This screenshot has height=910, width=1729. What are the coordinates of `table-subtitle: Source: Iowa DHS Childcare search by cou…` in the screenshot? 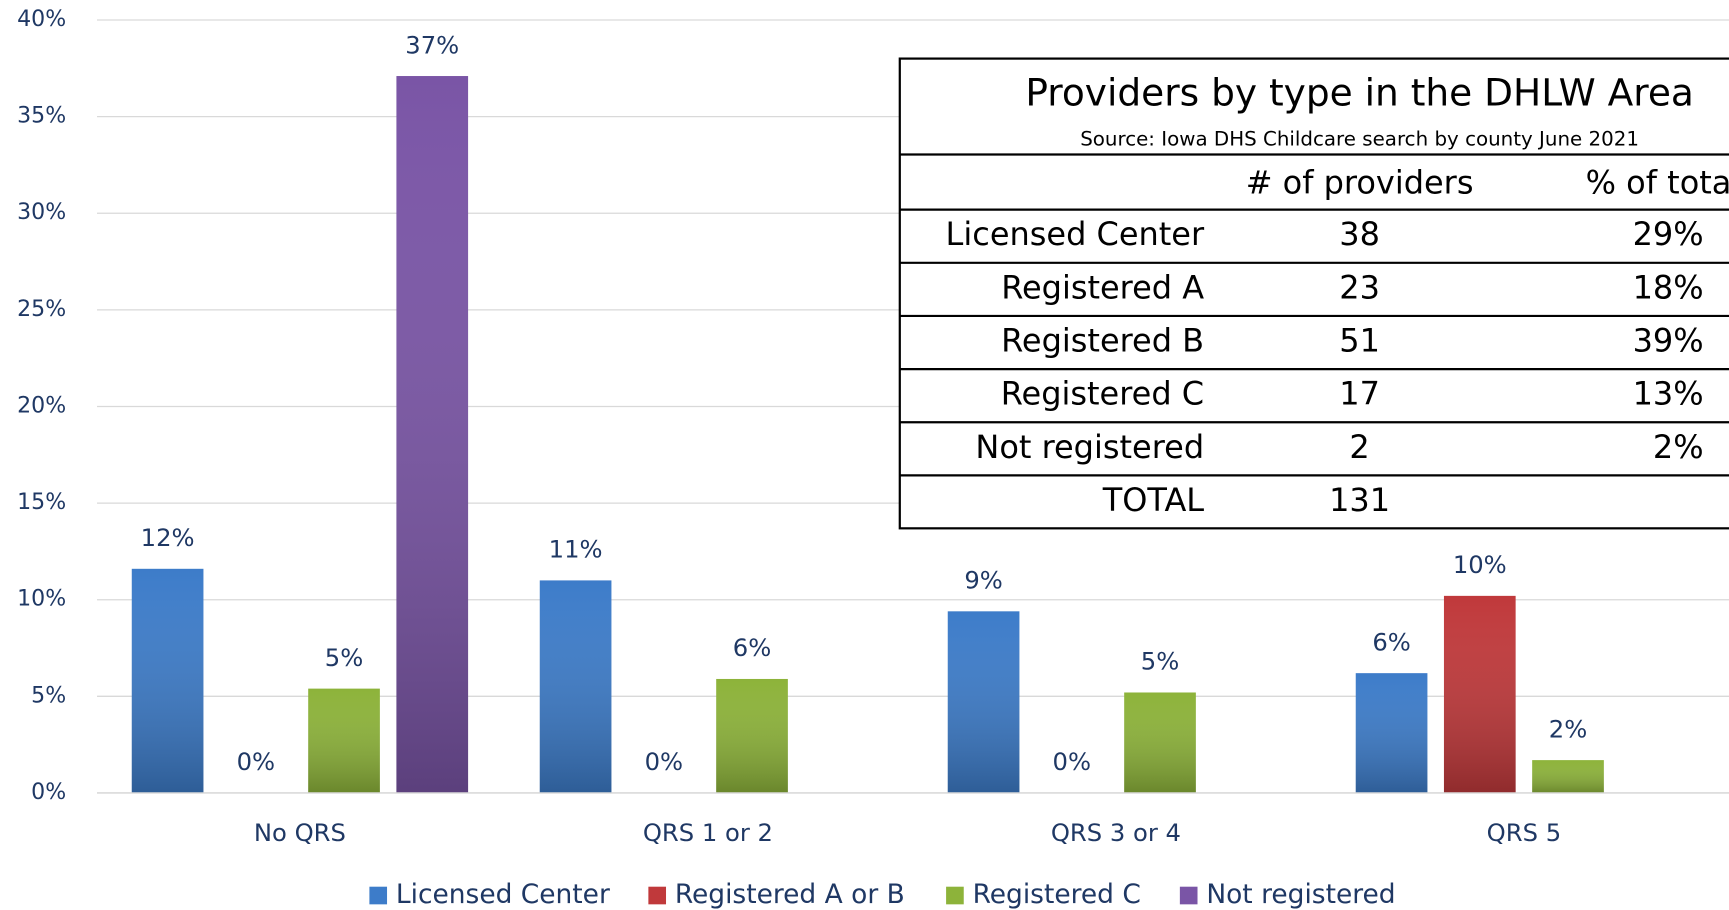 It's located at (1359, 139).